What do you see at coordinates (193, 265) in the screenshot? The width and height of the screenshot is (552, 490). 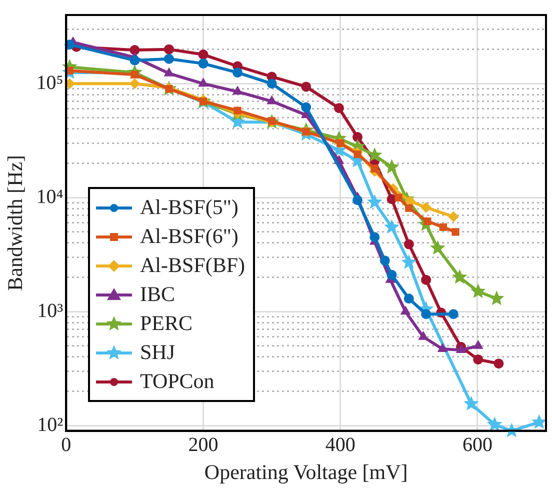 I see `legend-label: Al-BSF(BF)` at bounding box center [193, 265].